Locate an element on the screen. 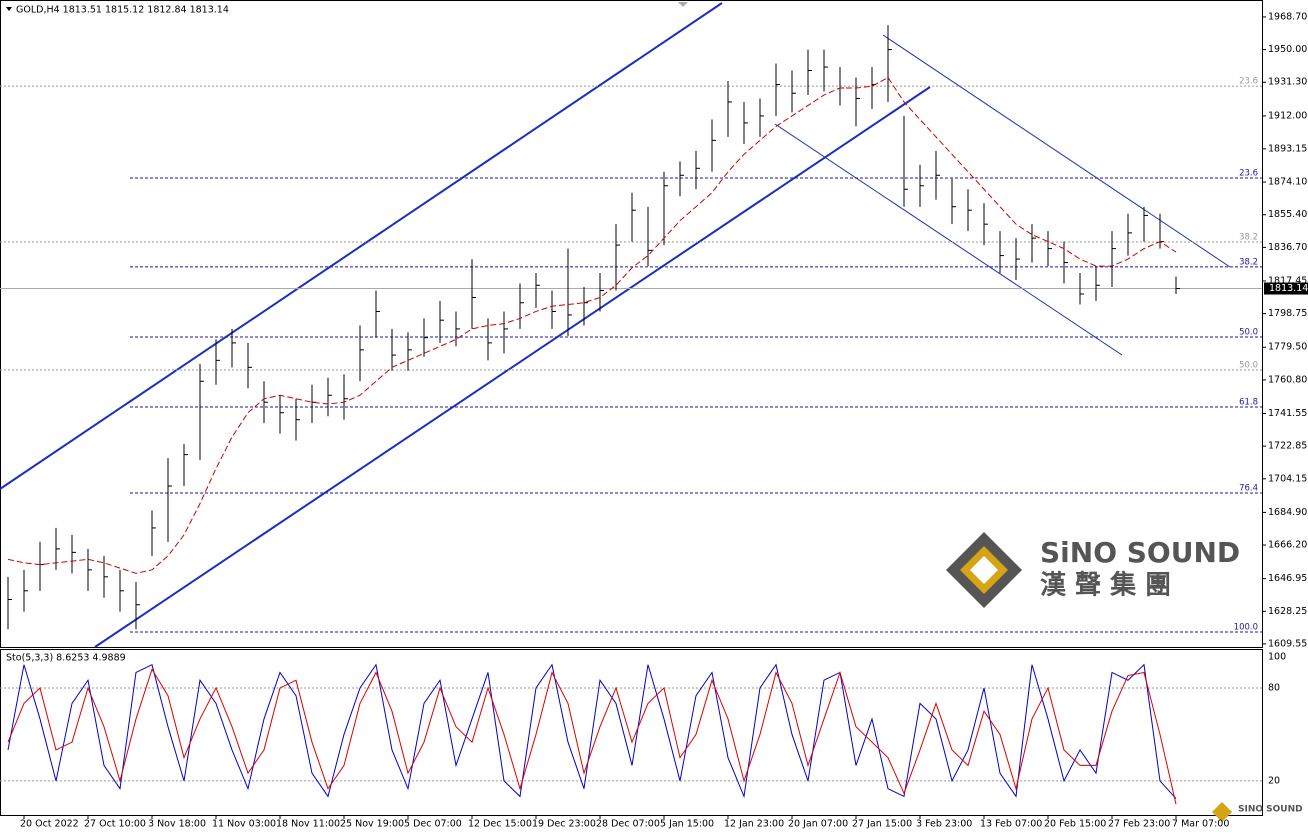 Image resolution: width=1308 pixels, height=838 pixels. brand: SiNO SOUND is located at coordinates (1140, 552).